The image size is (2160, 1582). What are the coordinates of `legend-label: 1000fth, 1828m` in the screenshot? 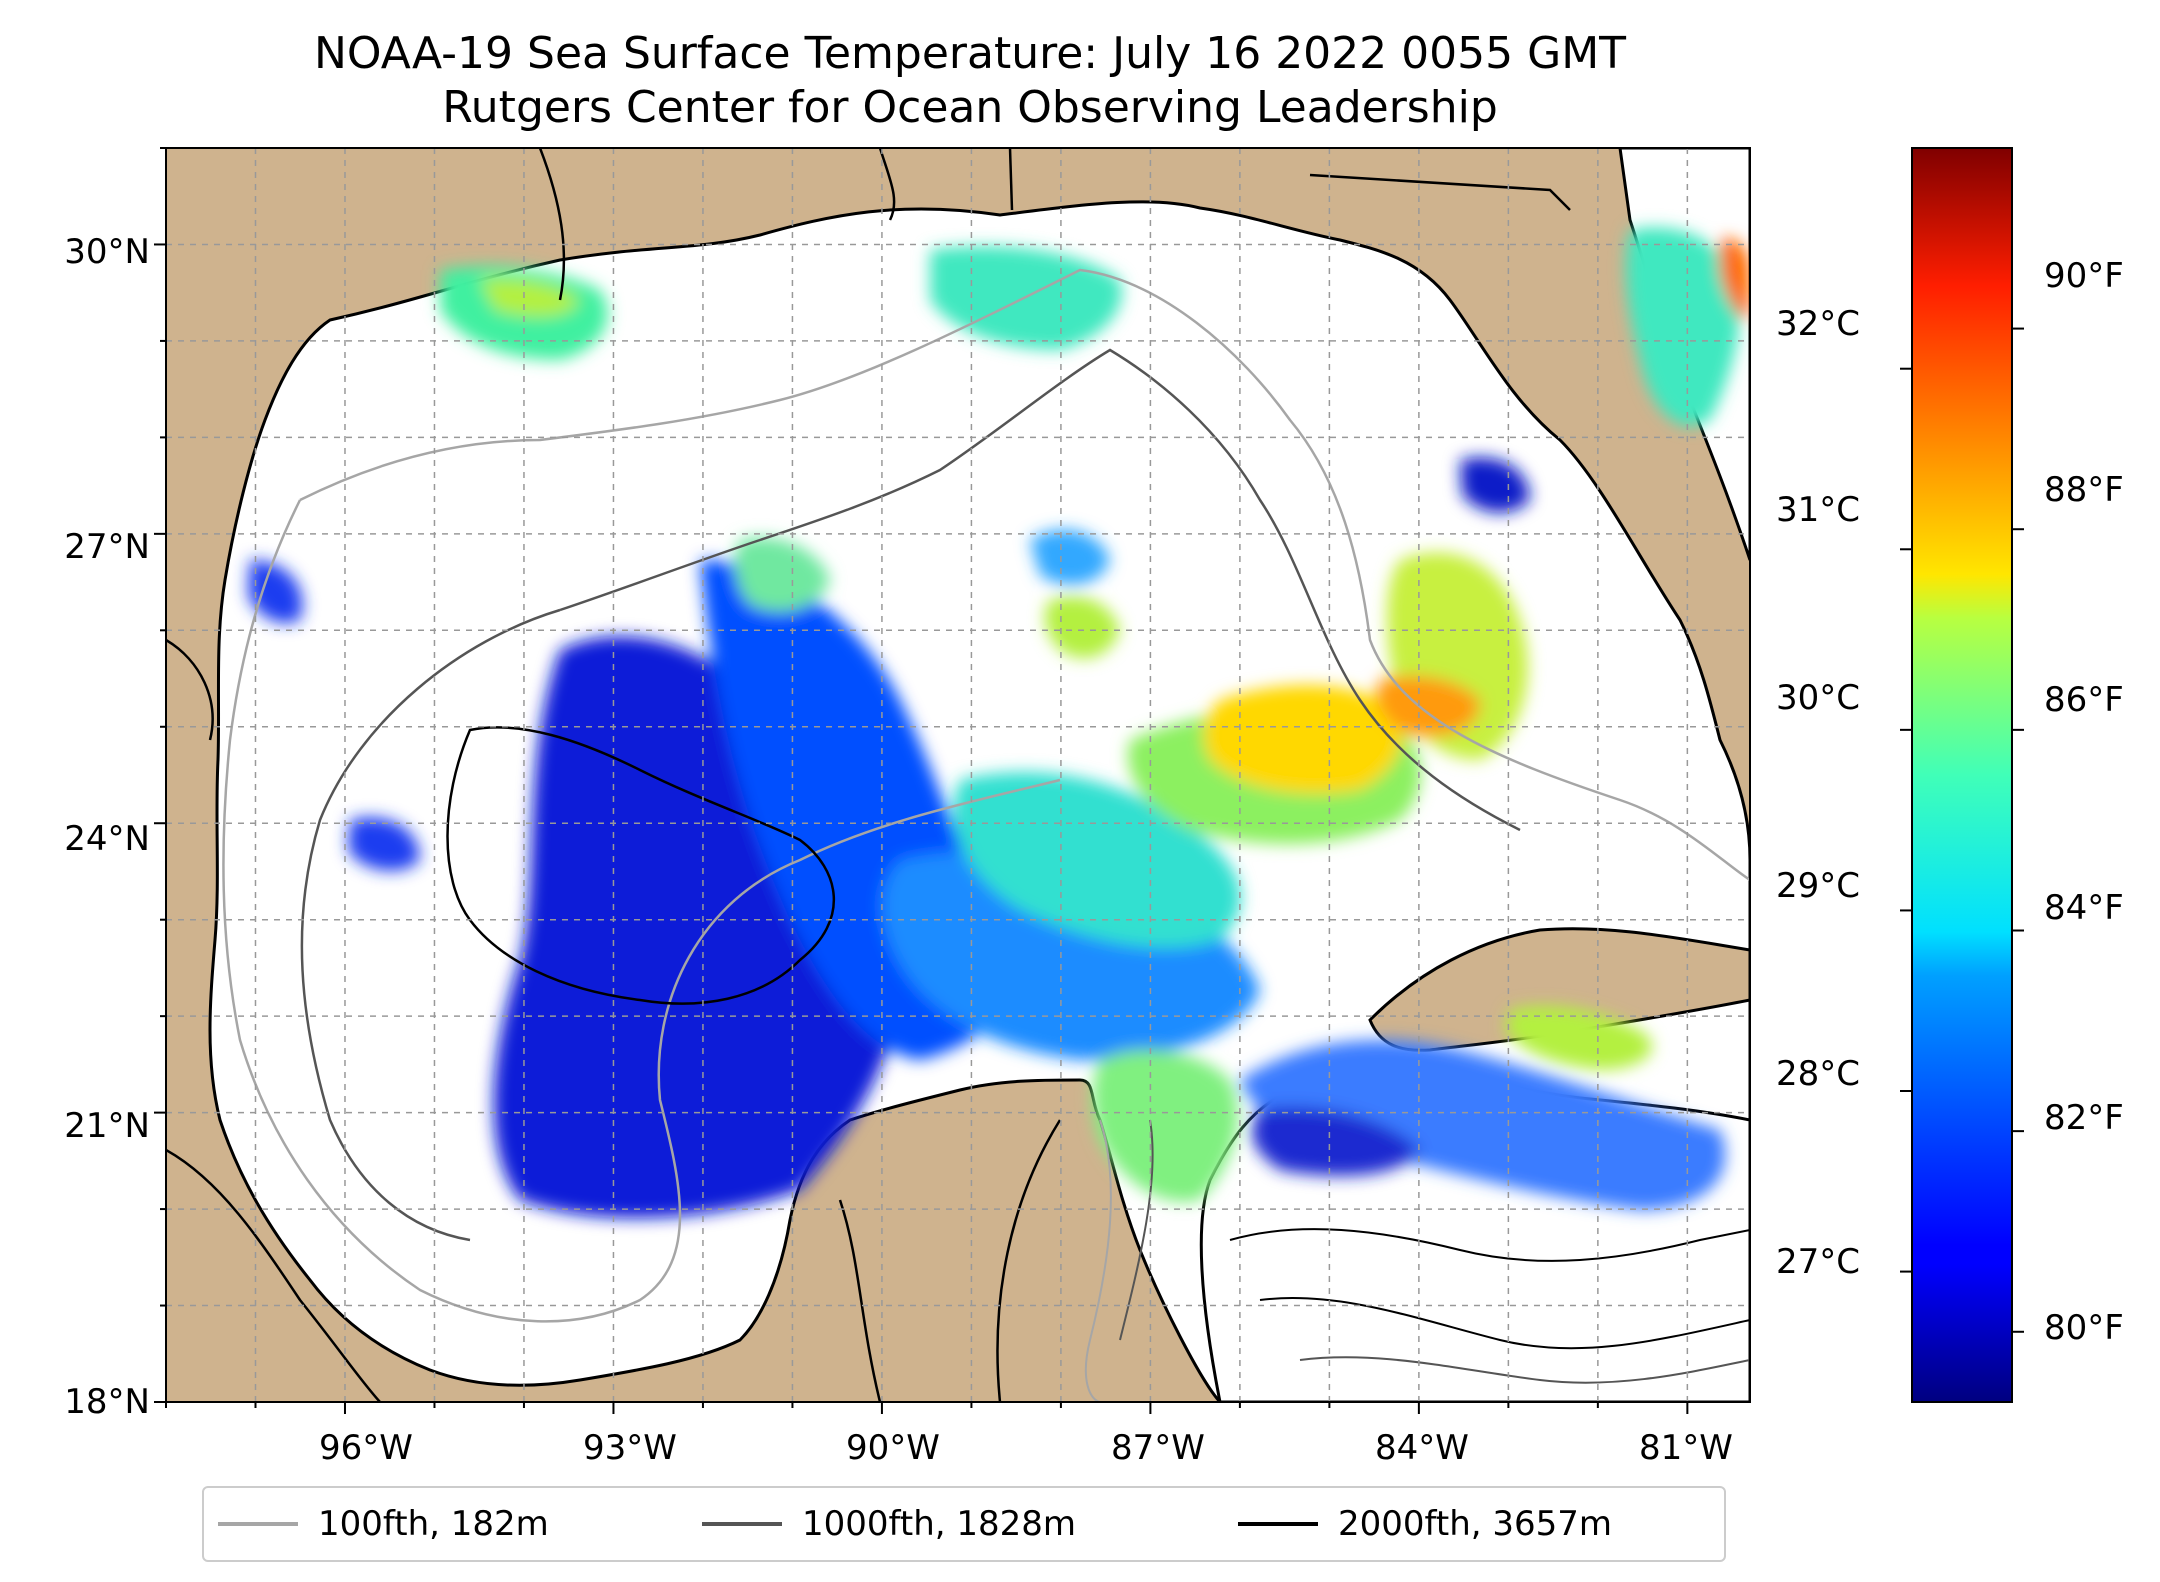 It's located at (939, 1524).